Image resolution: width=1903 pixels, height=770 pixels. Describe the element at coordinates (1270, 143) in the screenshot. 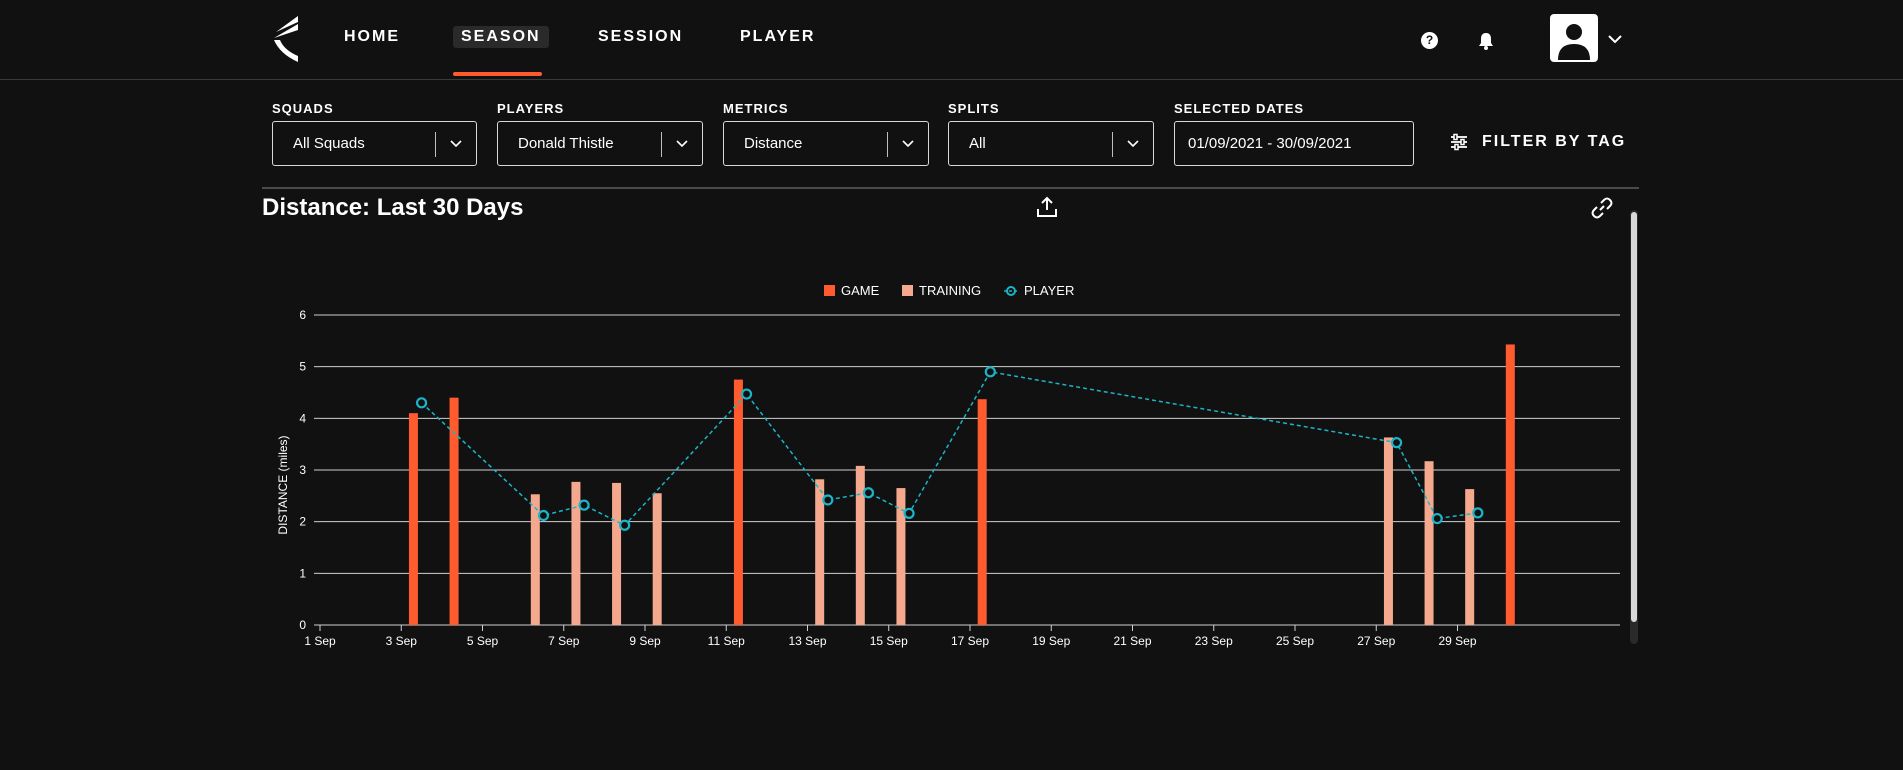

I see `date-range-value: 01/09/2021 - 30/09/2021` at that location.